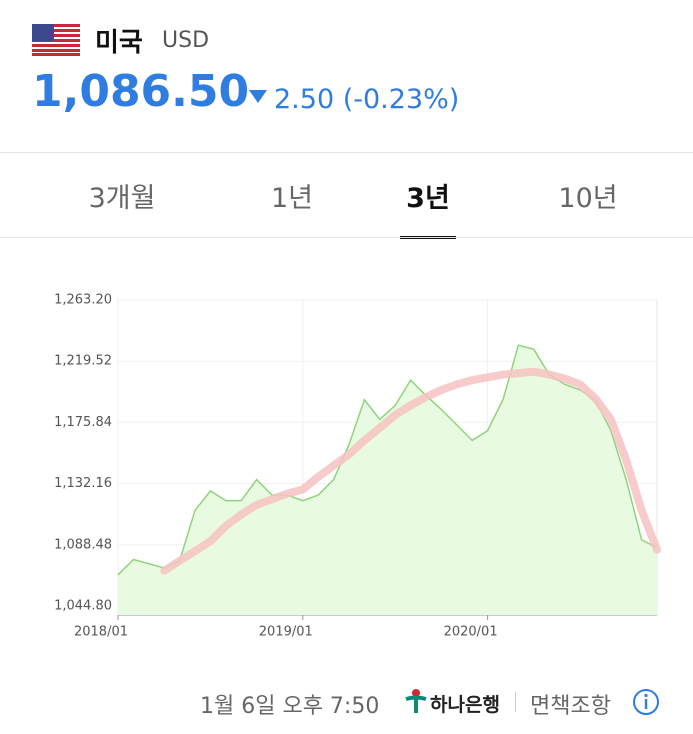 The width and height of the screenshot is (693, 734). Describe the element at coordinates (570, 706) in the screenshot. I see `disclaimer: 면책조항` at that location.